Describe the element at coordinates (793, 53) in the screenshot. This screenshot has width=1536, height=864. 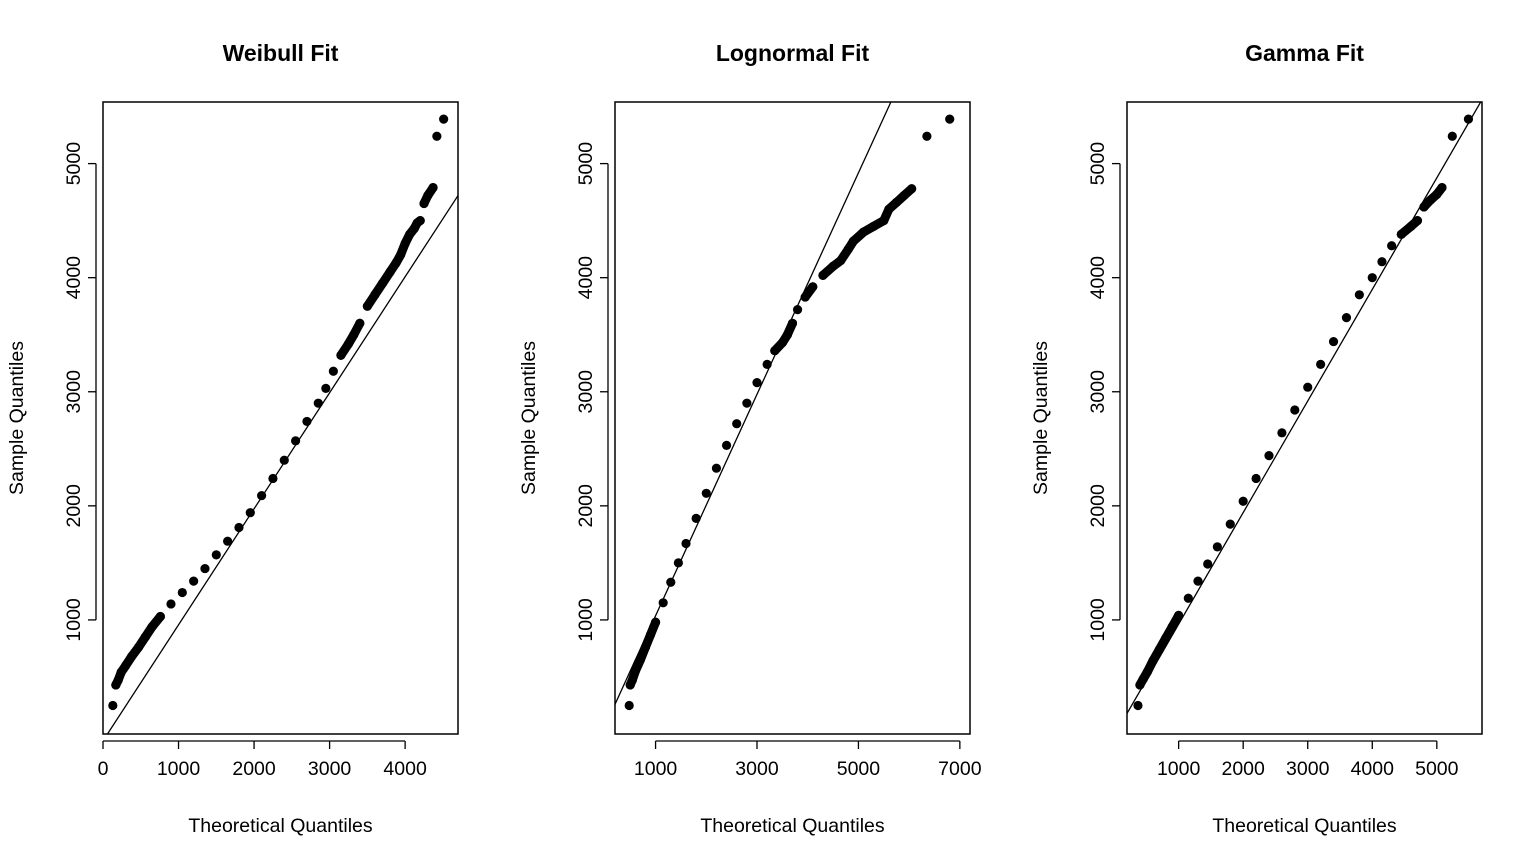
I see `plot-title: Lognormal Fit` at that location.